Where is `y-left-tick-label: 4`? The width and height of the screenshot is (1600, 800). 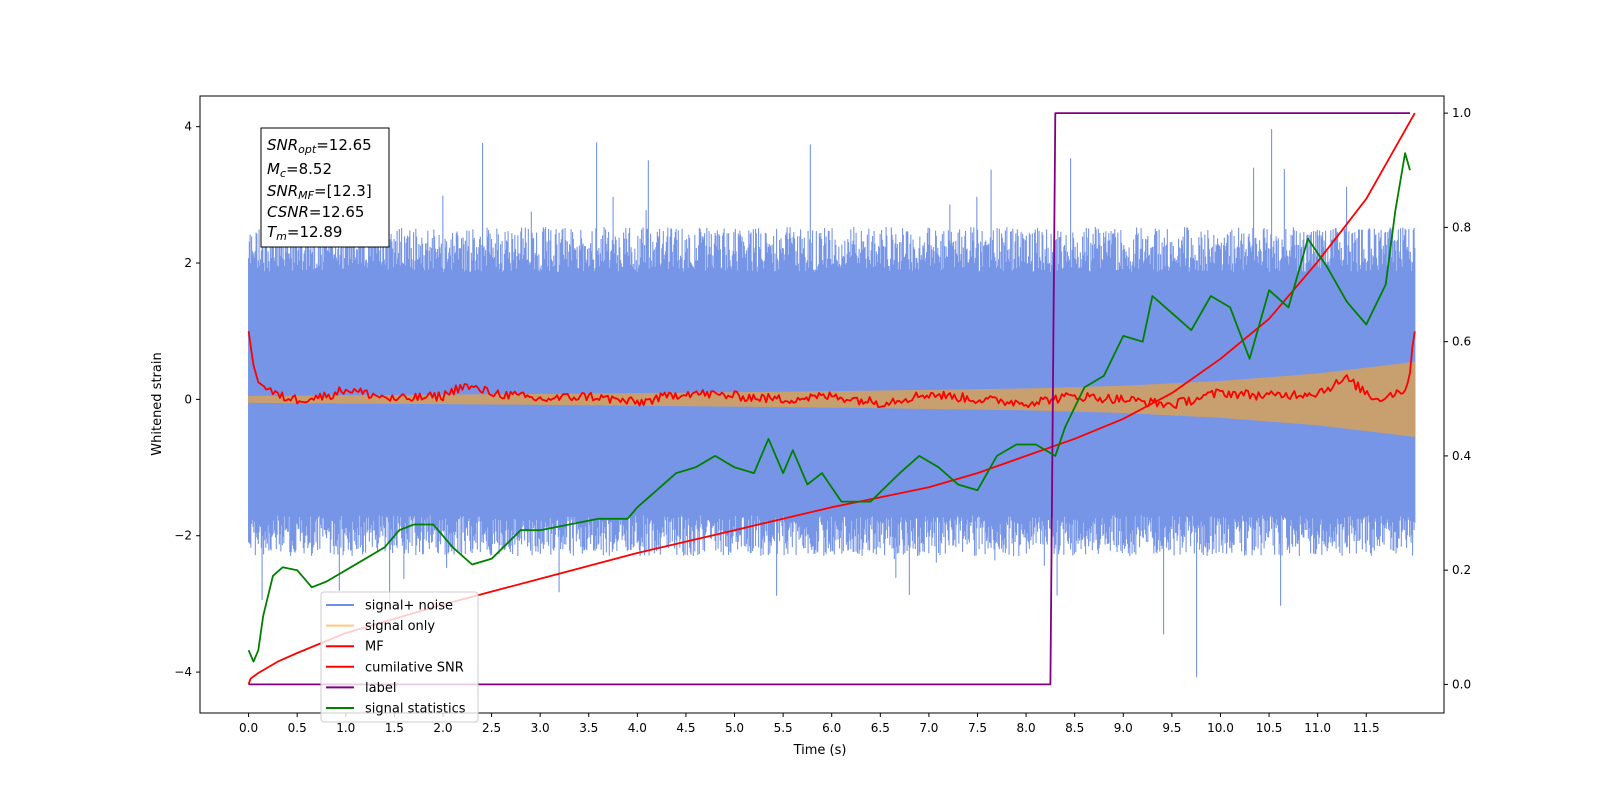
y-left-tick-label: 4 is located at coordinates (188, 127).